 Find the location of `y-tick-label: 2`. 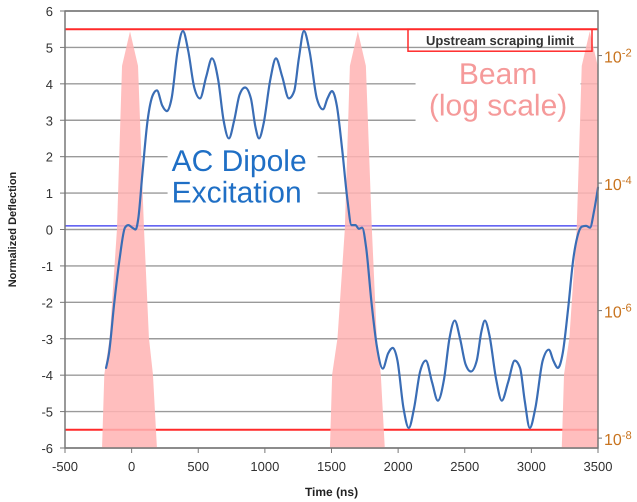

y-tick-label: 2 is located at coordinates (49, 157).